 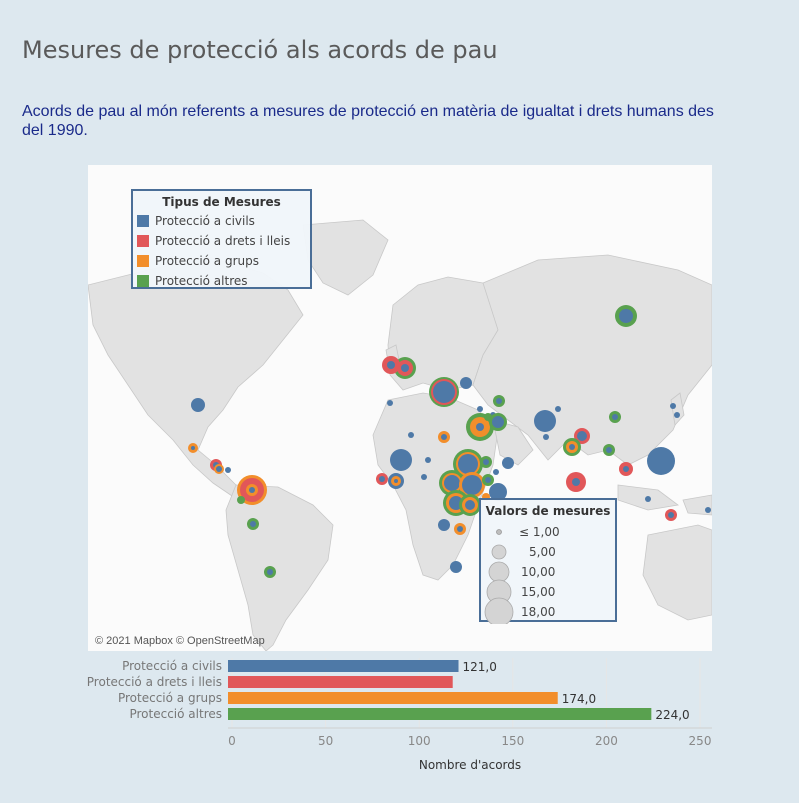 What do you see at coordinates (538, 592) in the screenshot?
I see `size-label-15: 15,00` at bounding box center [538, 592].